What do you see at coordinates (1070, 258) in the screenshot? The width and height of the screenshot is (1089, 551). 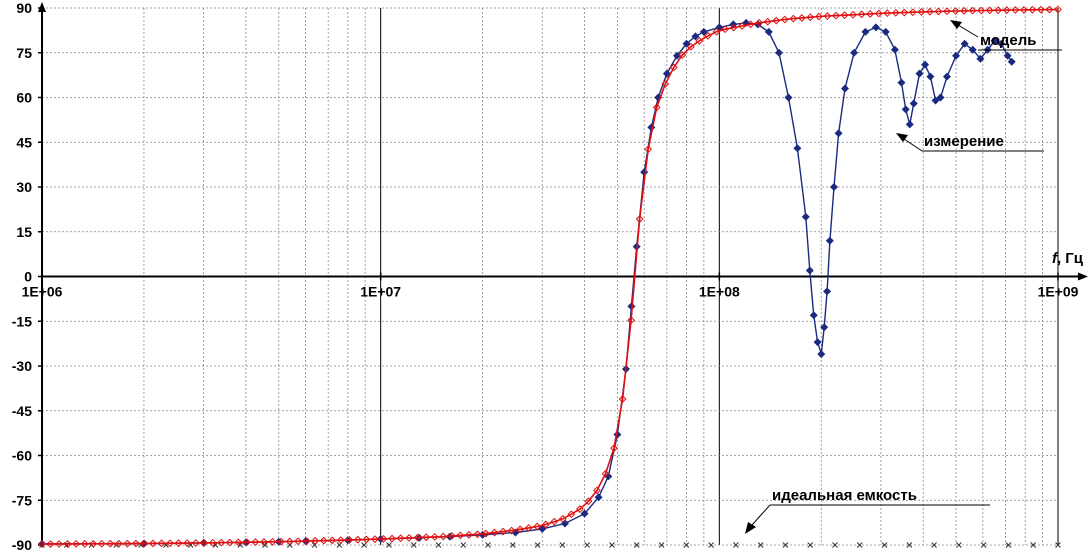 I see `x-axis-label-unit: , Гц` at bounding box center [1070, 258].